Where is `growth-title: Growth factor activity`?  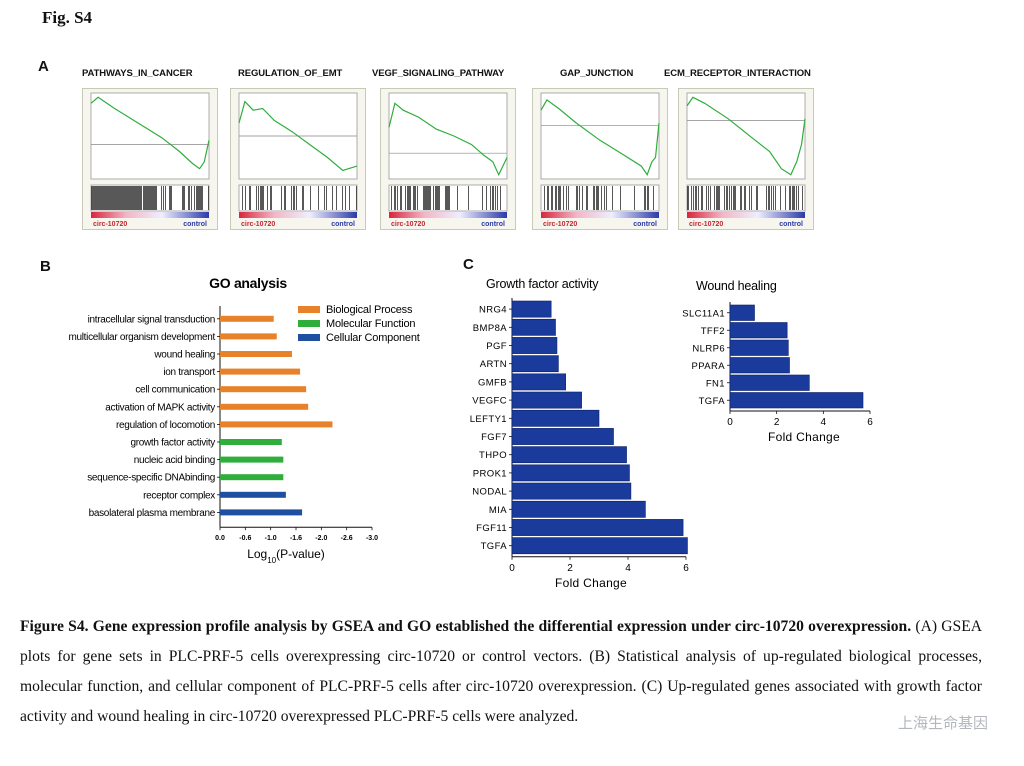 growth-title: Growth factor activity is located at coordinates (542, 284).